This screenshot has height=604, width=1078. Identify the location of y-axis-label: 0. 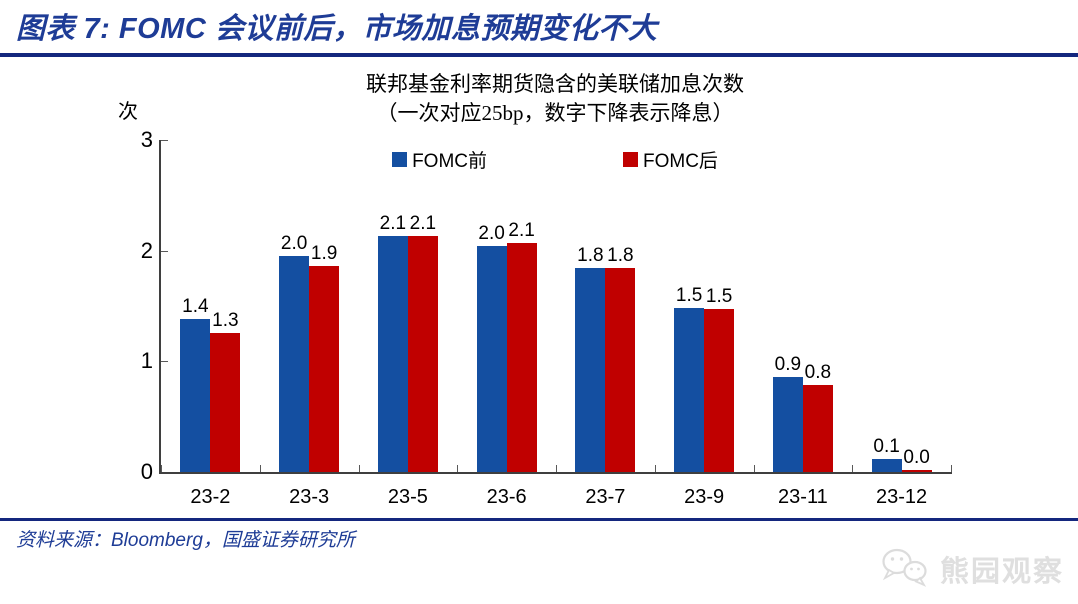
(146, 471).